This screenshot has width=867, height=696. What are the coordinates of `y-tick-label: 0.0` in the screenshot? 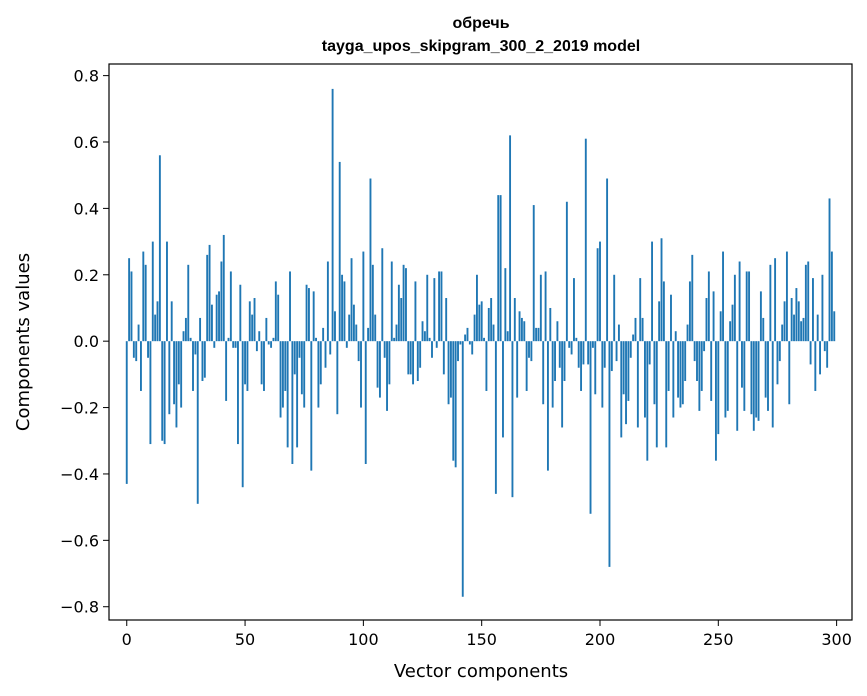 It's located at (86, 341).